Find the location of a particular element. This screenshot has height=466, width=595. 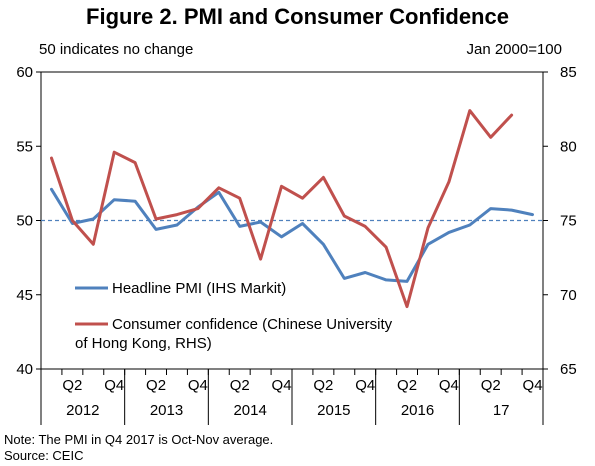

right-axis-tick-label: 80 is located at coordinates (568, 146).